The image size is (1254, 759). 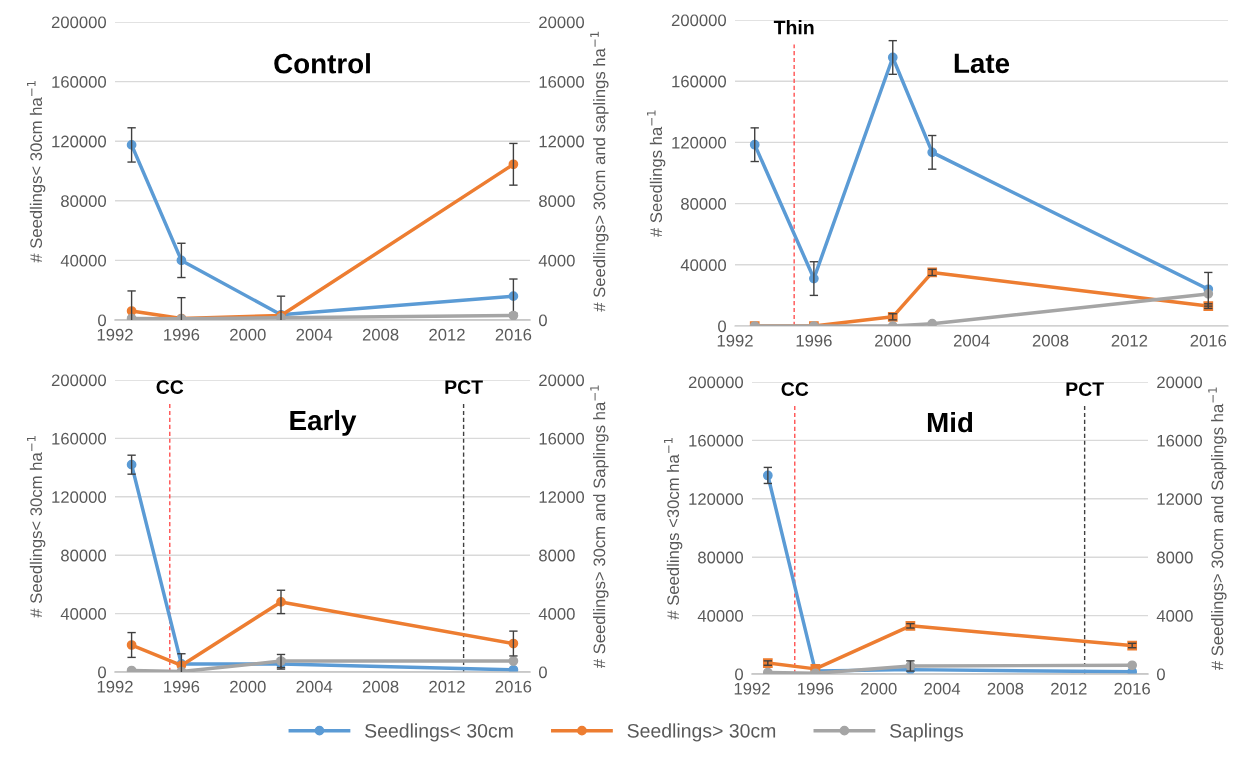 I want to click on text: Early, so click(x=323, y=422).